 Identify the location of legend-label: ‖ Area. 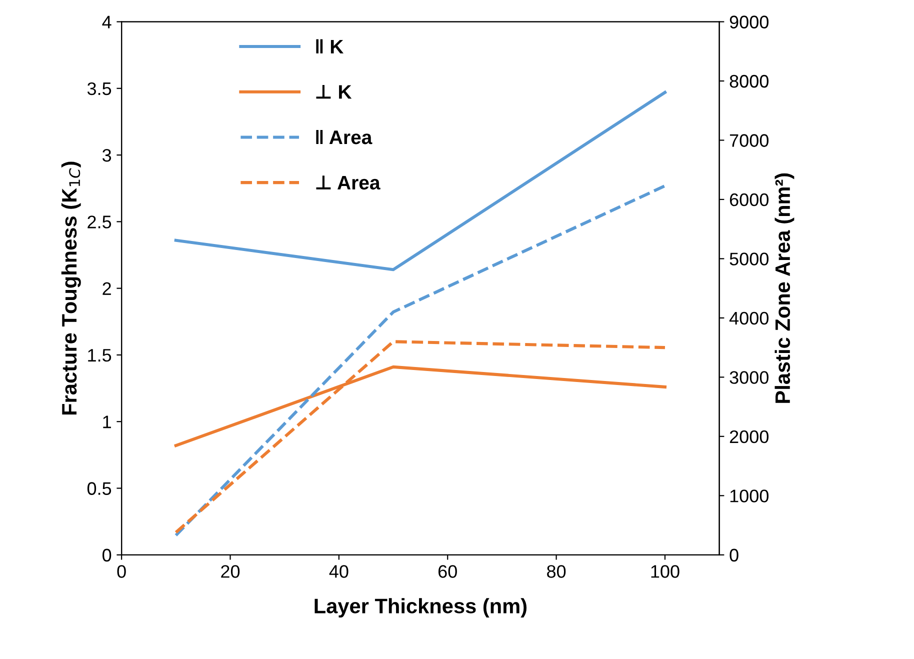
(344, 137).